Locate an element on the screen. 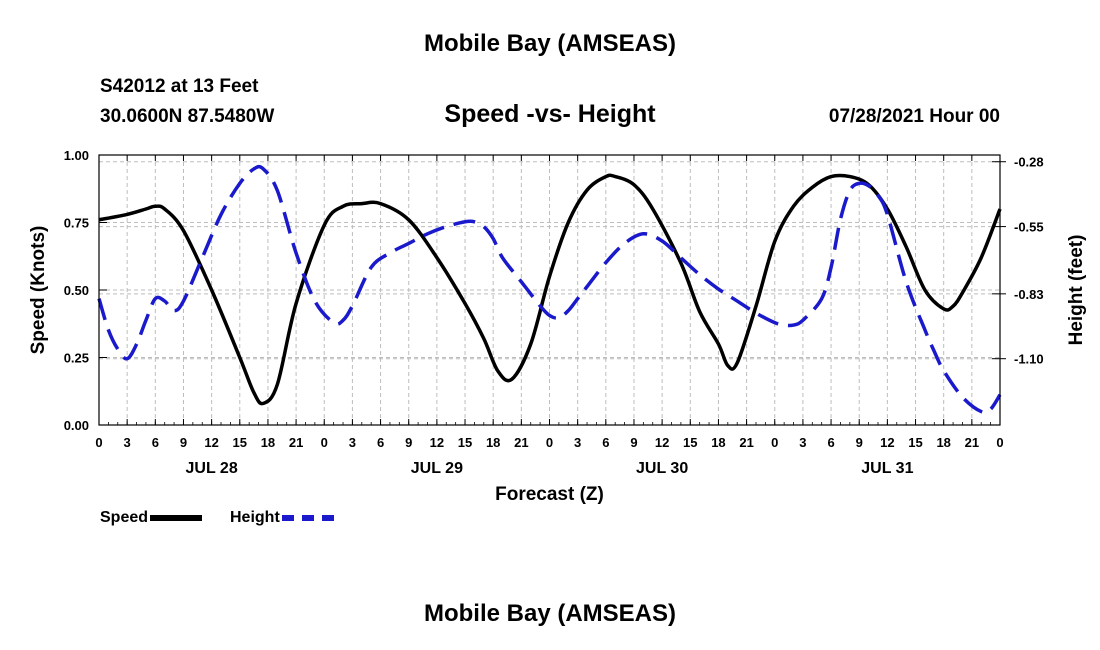  y-axis-title: Speed (Knots) is located at coordinates (38, 290).